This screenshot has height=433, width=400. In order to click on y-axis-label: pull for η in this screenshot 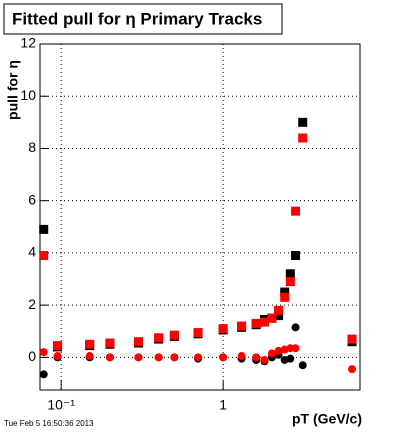, I will do `click(13, 90)`.